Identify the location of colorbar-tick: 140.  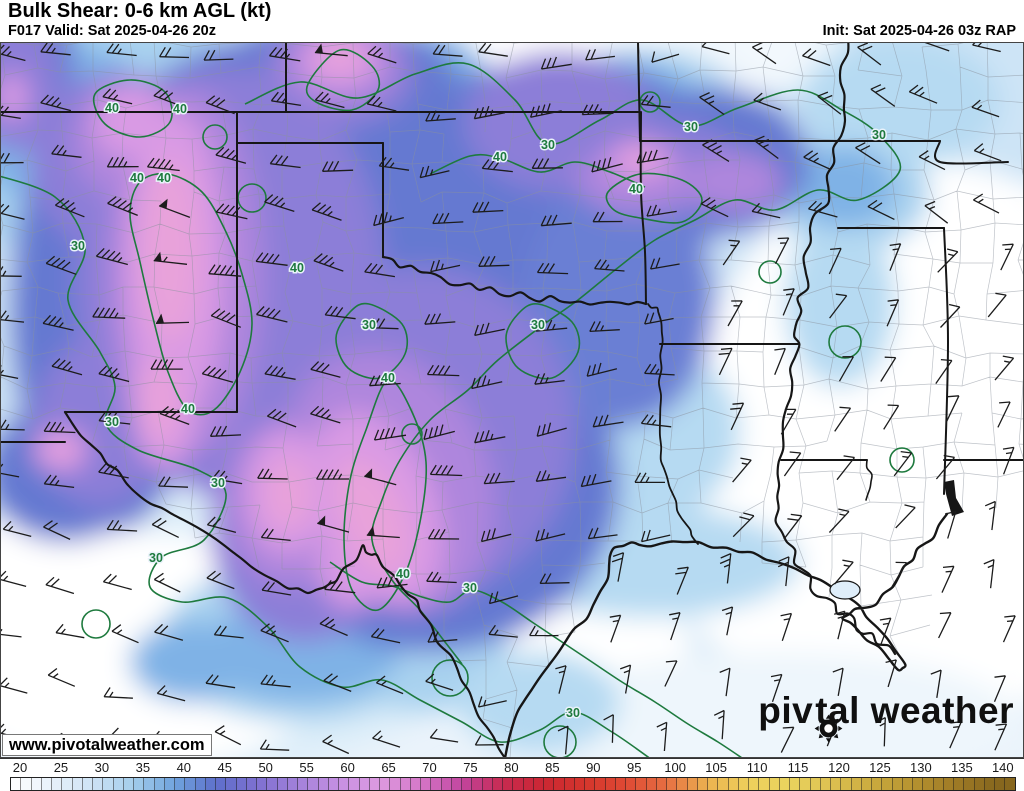
(1002, 767).